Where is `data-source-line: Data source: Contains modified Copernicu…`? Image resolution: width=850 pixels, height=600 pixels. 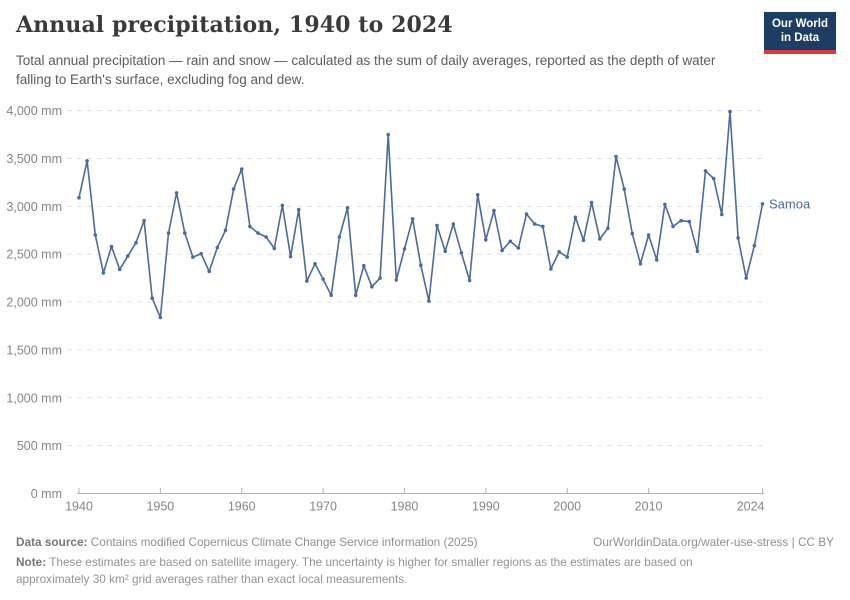
data-source-line: Data source: Contains modified Copernicu… is located at coordinates (247, 542).